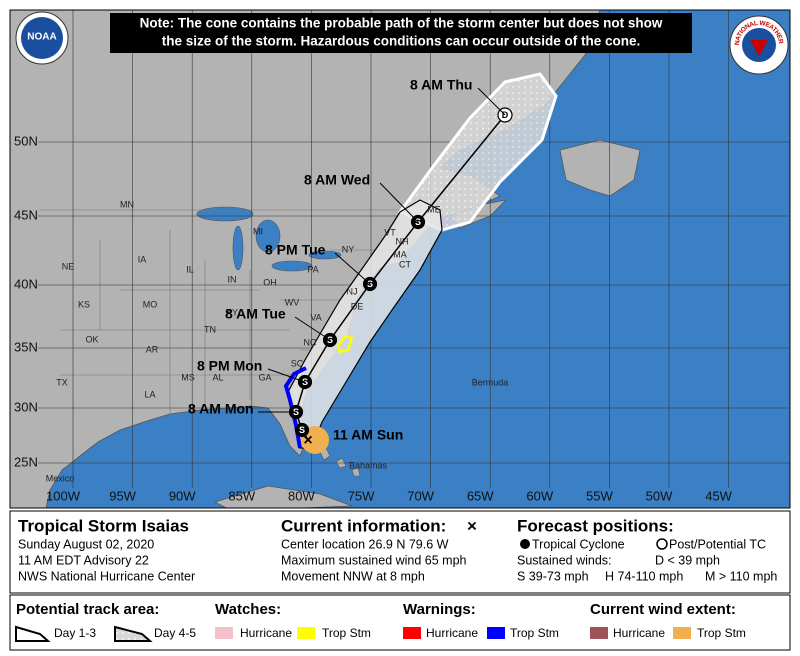 This screenshot has height=656, width=800. Describe the element at coordinates (83, 560) in the screenshot. I see `advisory: 11 AM EDT Advisory 22` at that location.